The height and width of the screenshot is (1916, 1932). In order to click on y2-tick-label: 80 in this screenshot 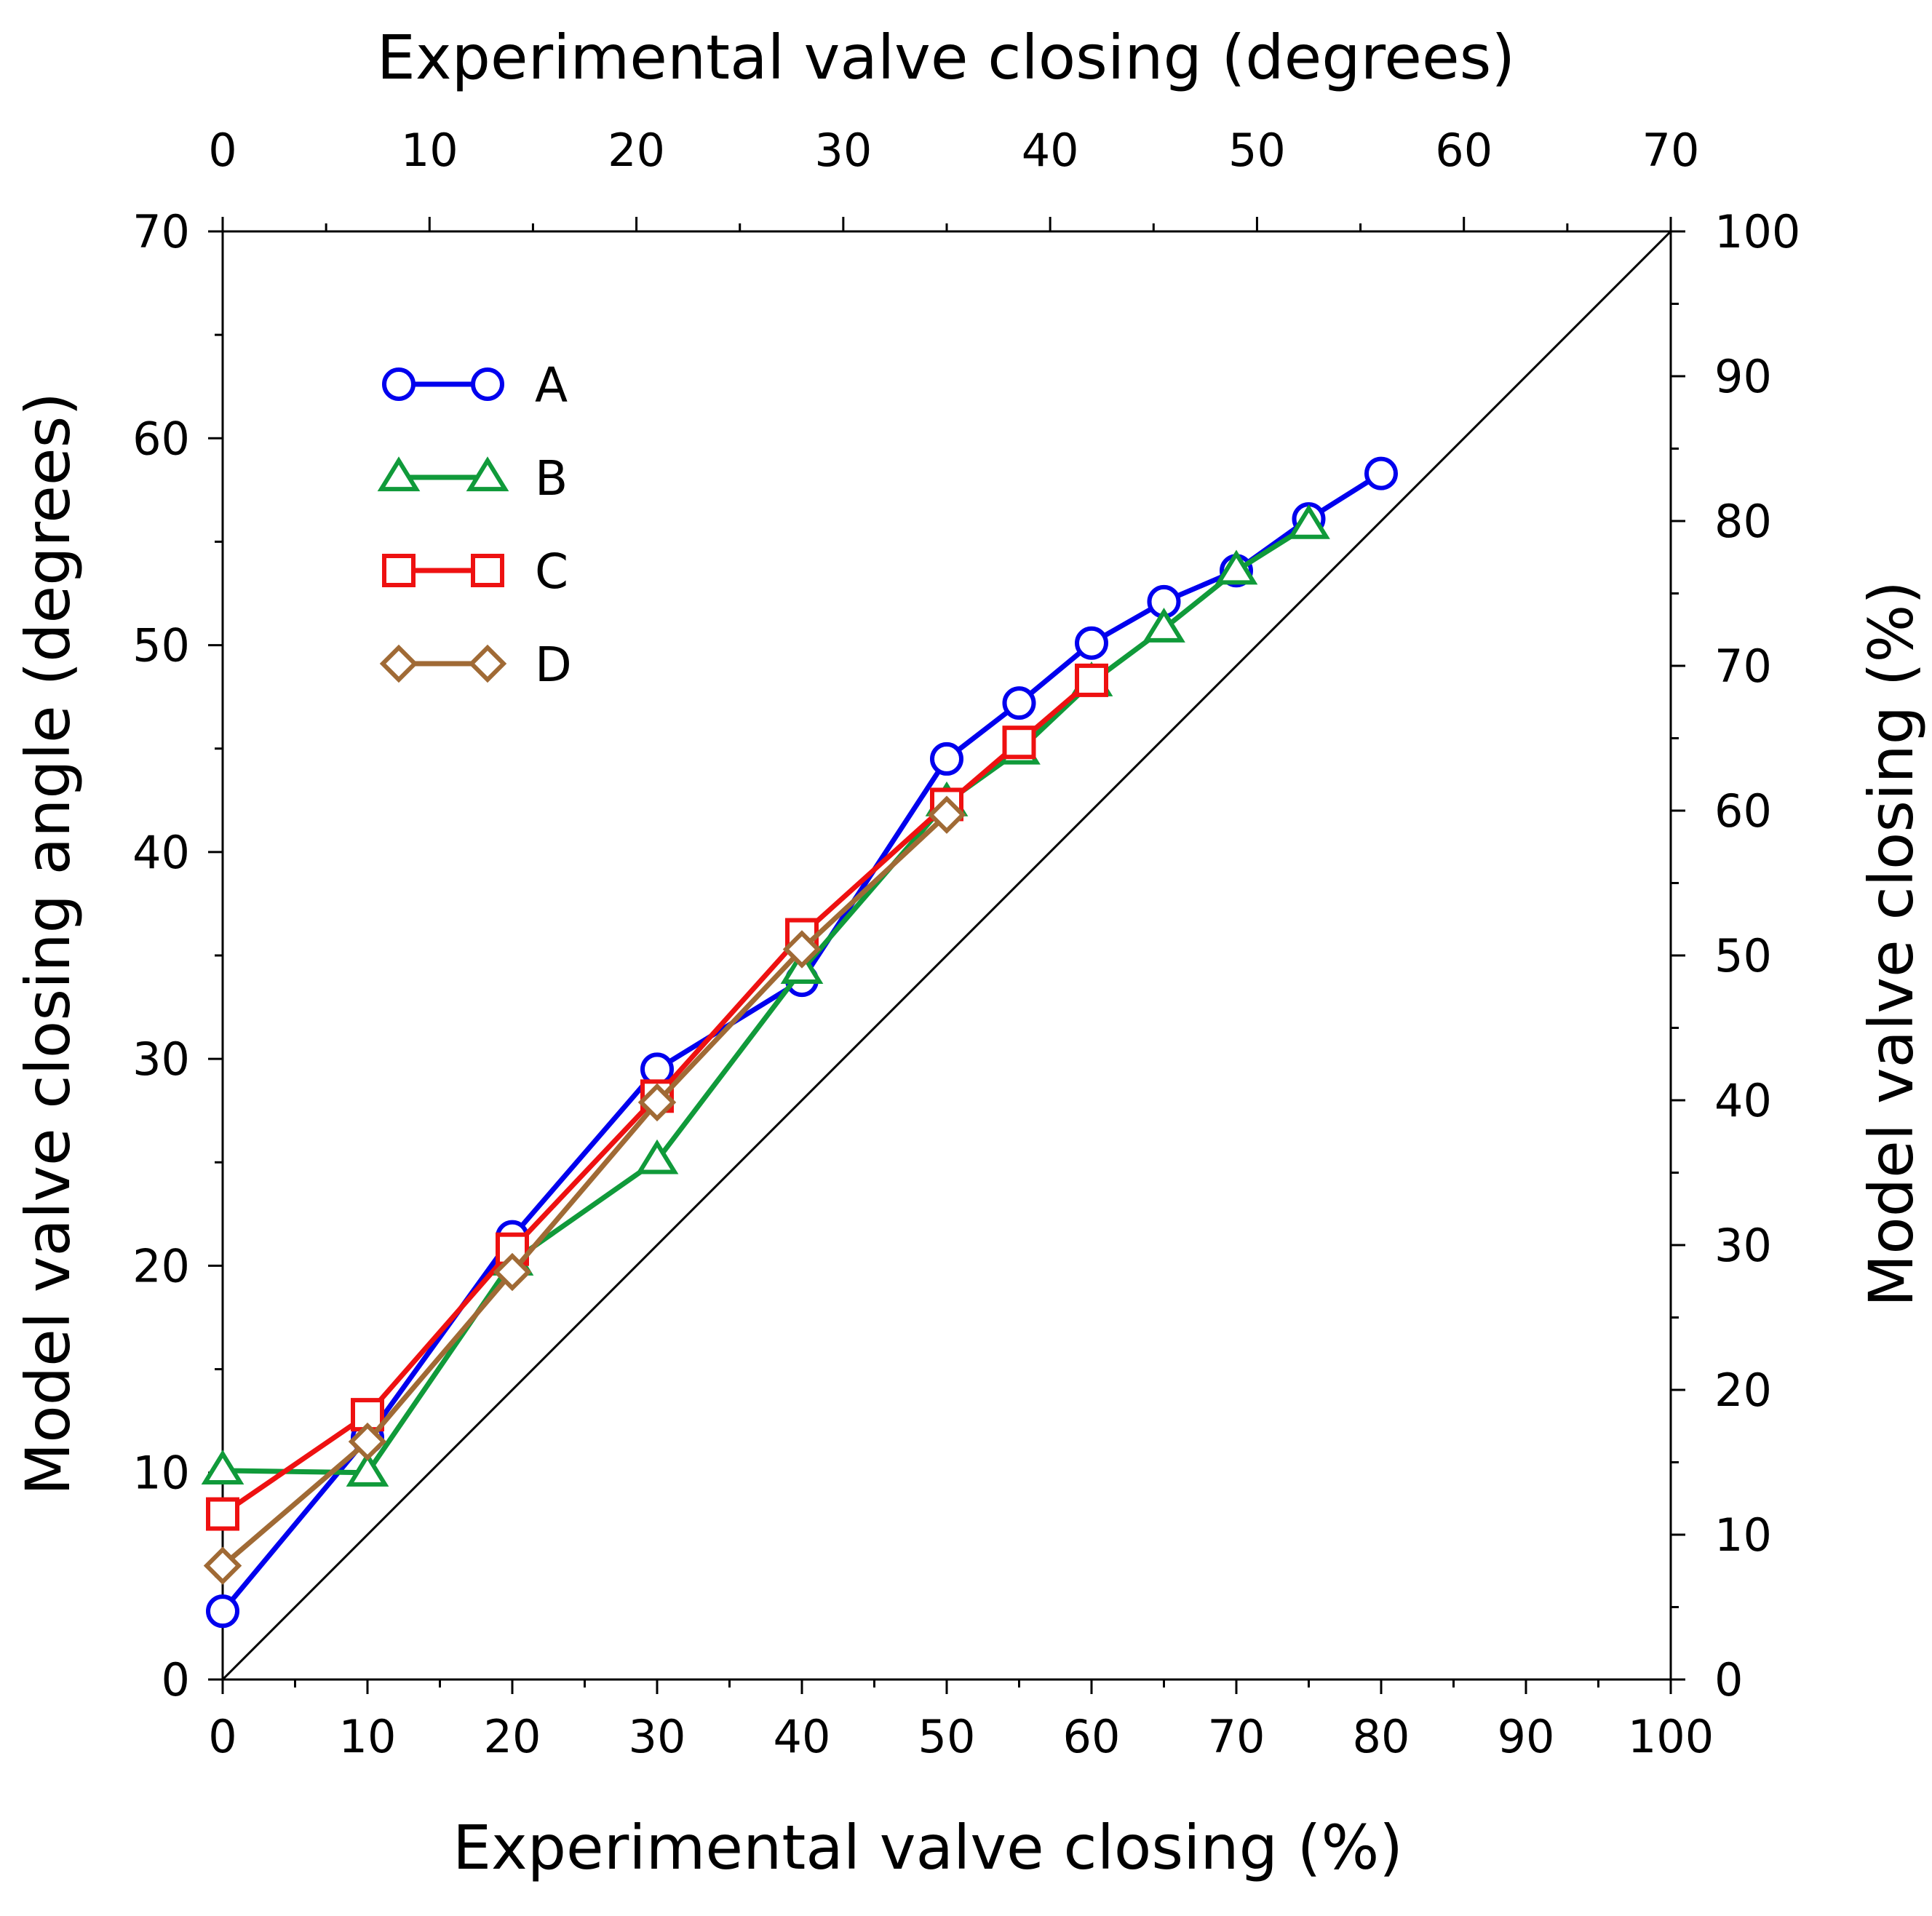, I will do `click(1743, 521)`.